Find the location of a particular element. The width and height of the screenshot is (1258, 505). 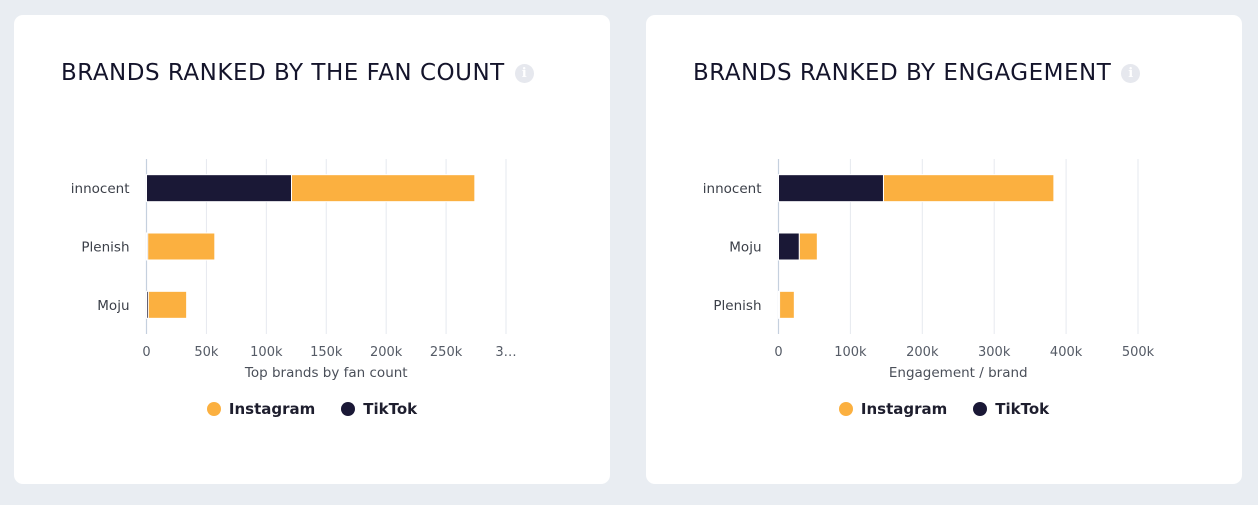

x-axis-title: Engagement / brand is located at coordinates (958, 373).